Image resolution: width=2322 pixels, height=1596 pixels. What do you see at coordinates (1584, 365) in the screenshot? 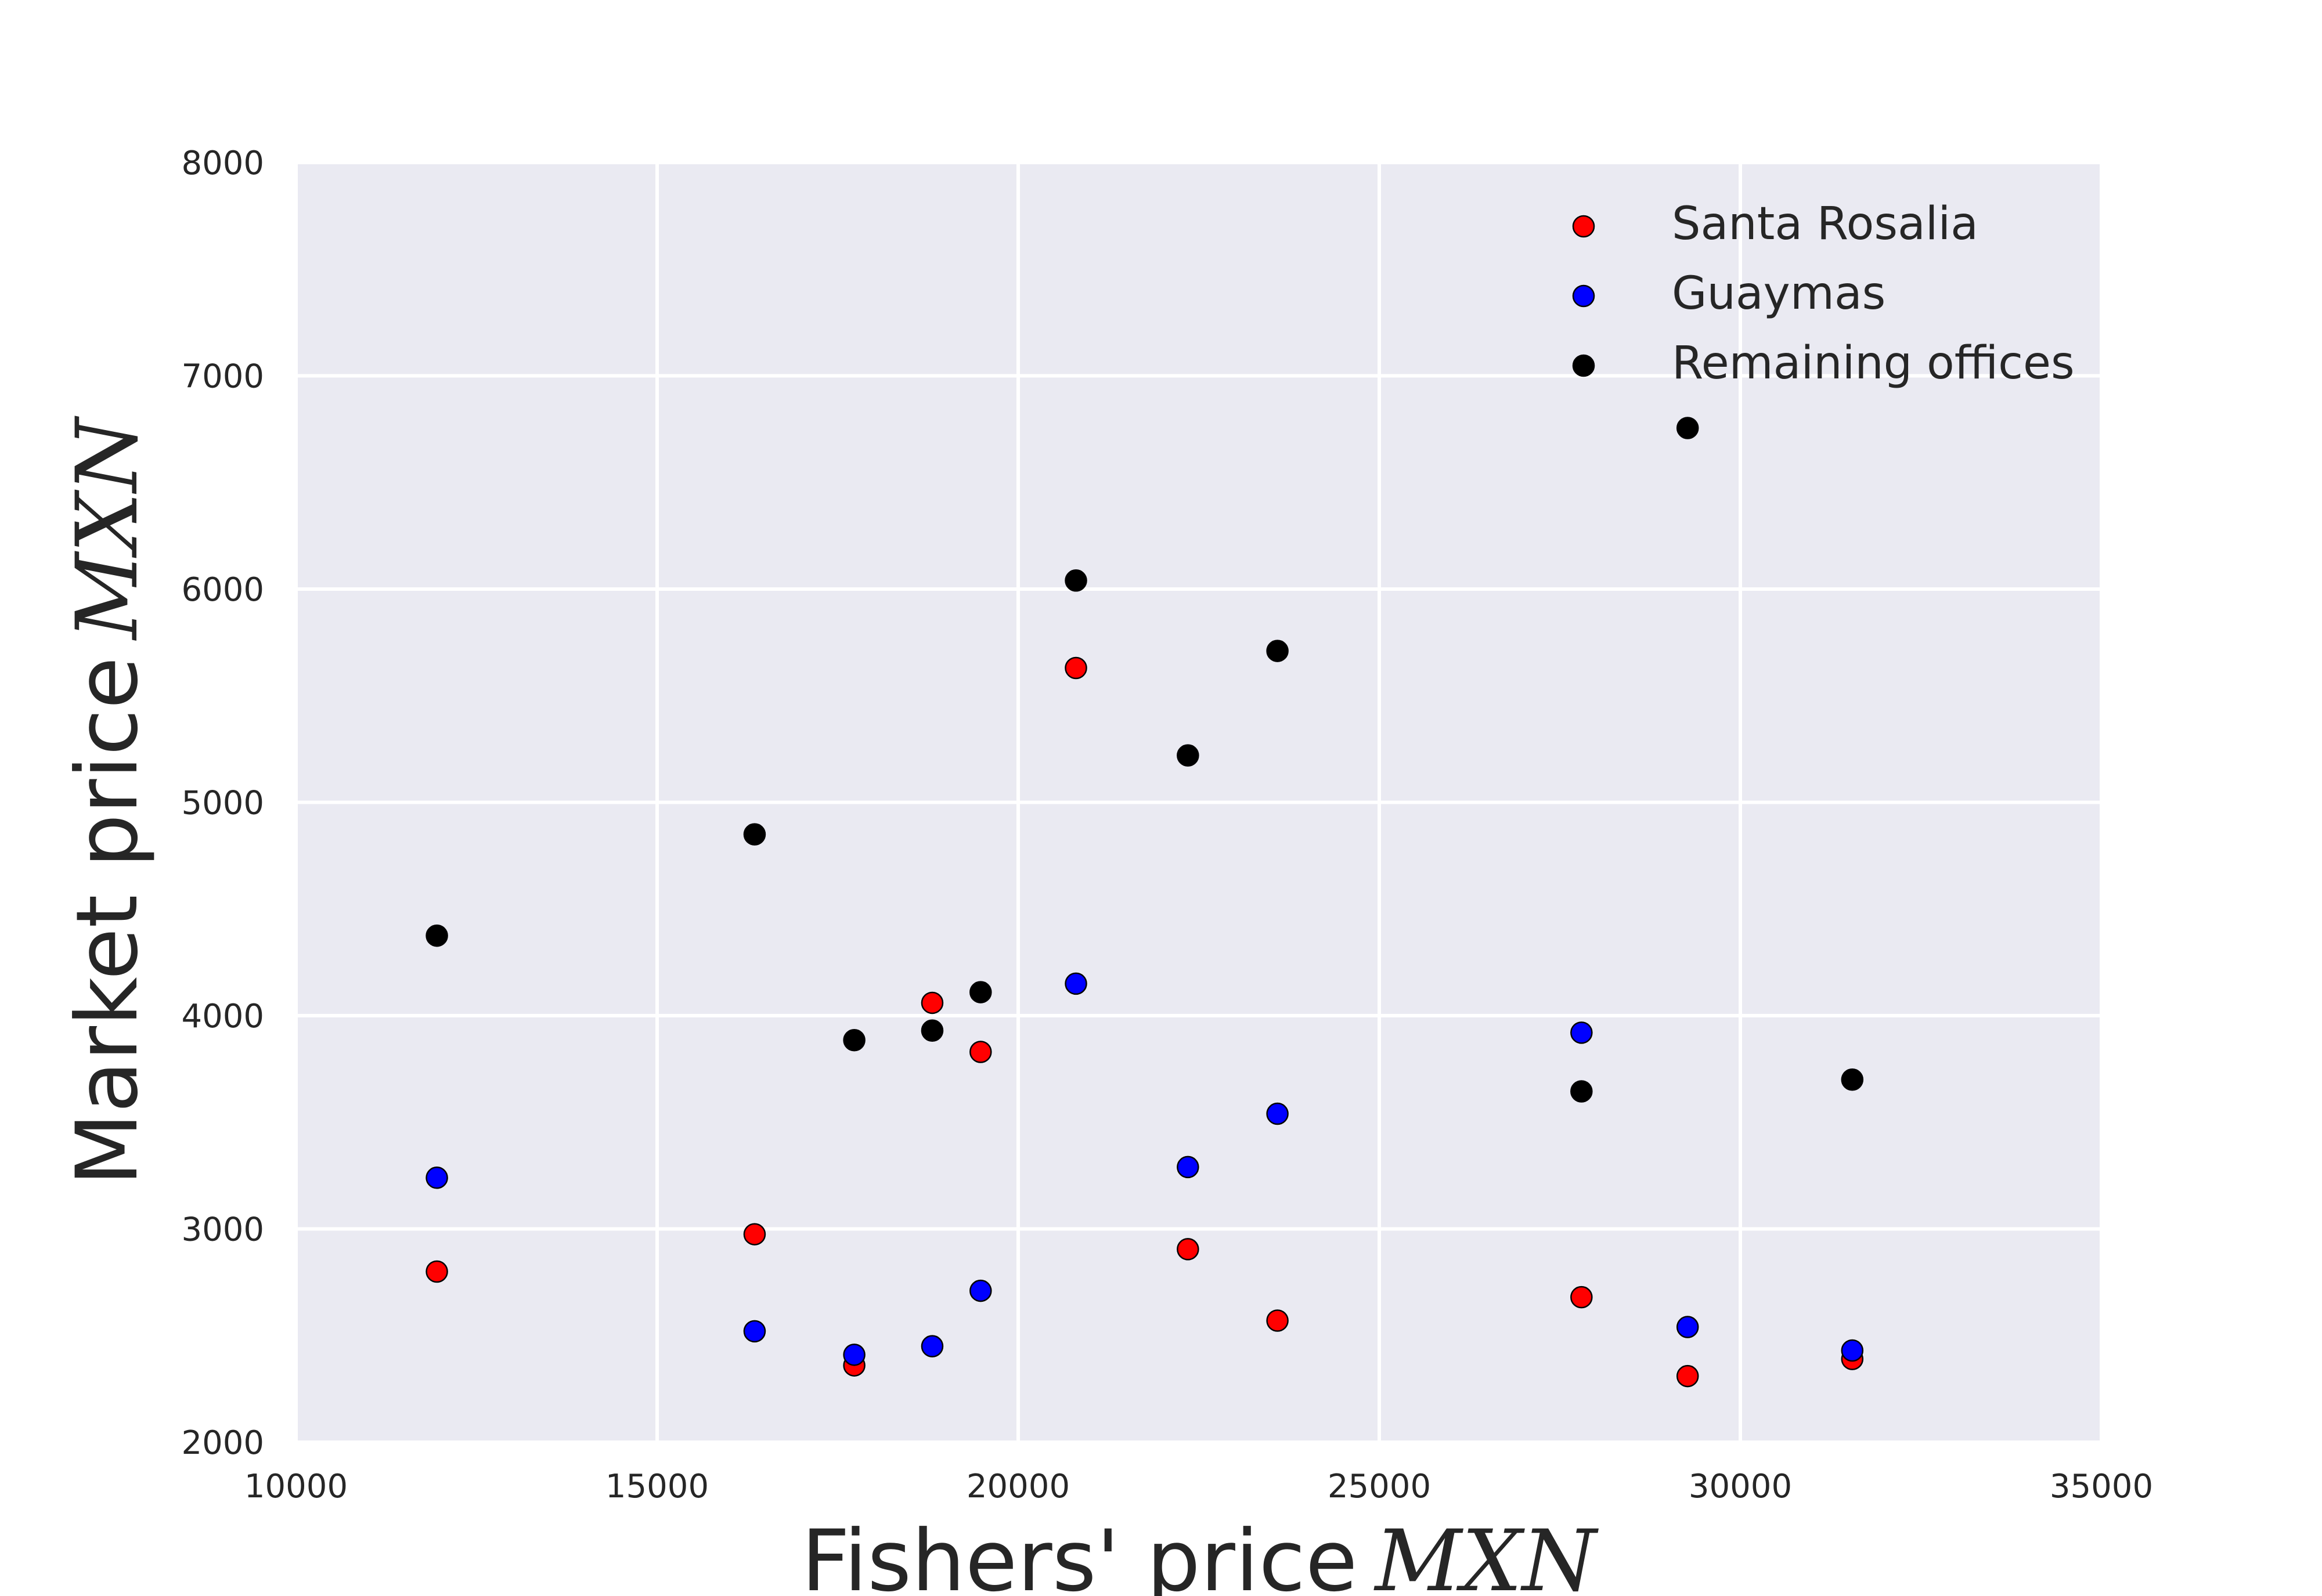
I see `legend-marker-remaining-offices` at bounding box center [1584, 365].